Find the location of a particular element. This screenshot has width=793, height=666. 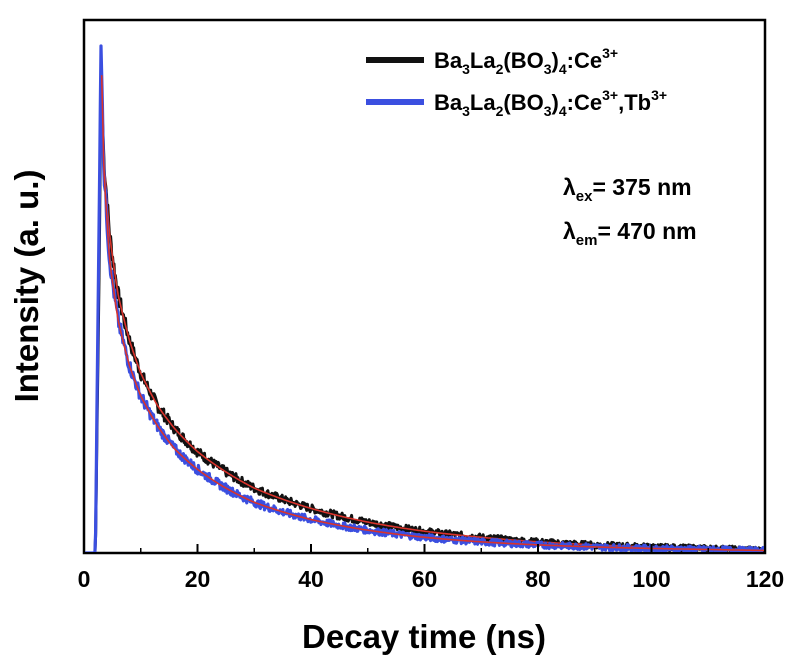

x-tick-label: 40 is located at coordinates (311, 579).